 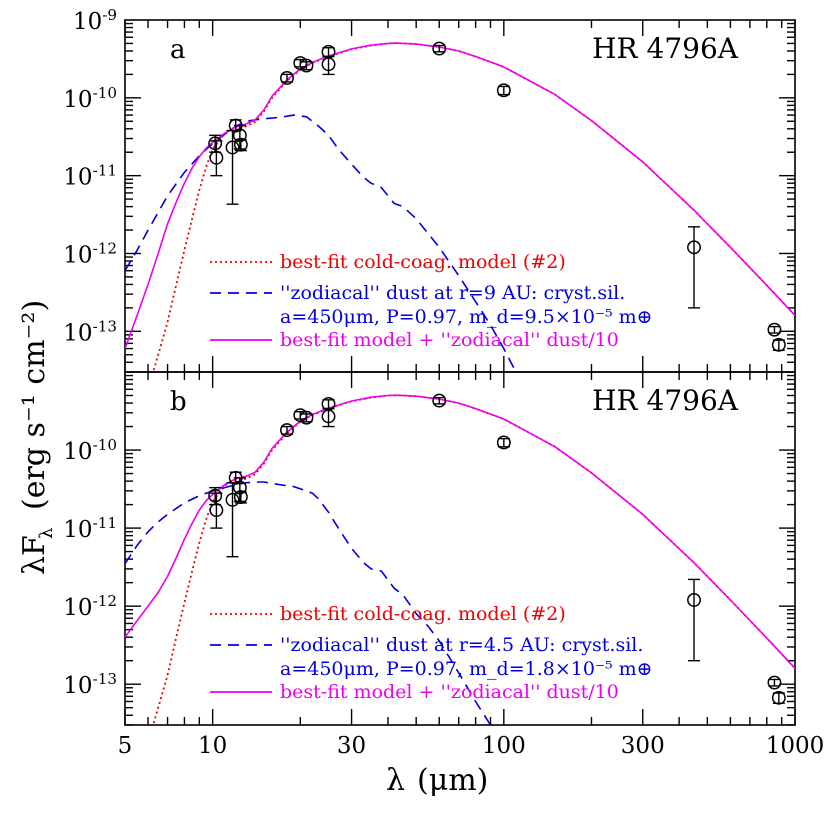 What do you see at coordinates (466, 669) in the screenshot?
I see `legend-label-line2: a=450μm, P=0.97, m_d=1.8×10⁻⁵ m⊕` at bounding box center [466, 669].